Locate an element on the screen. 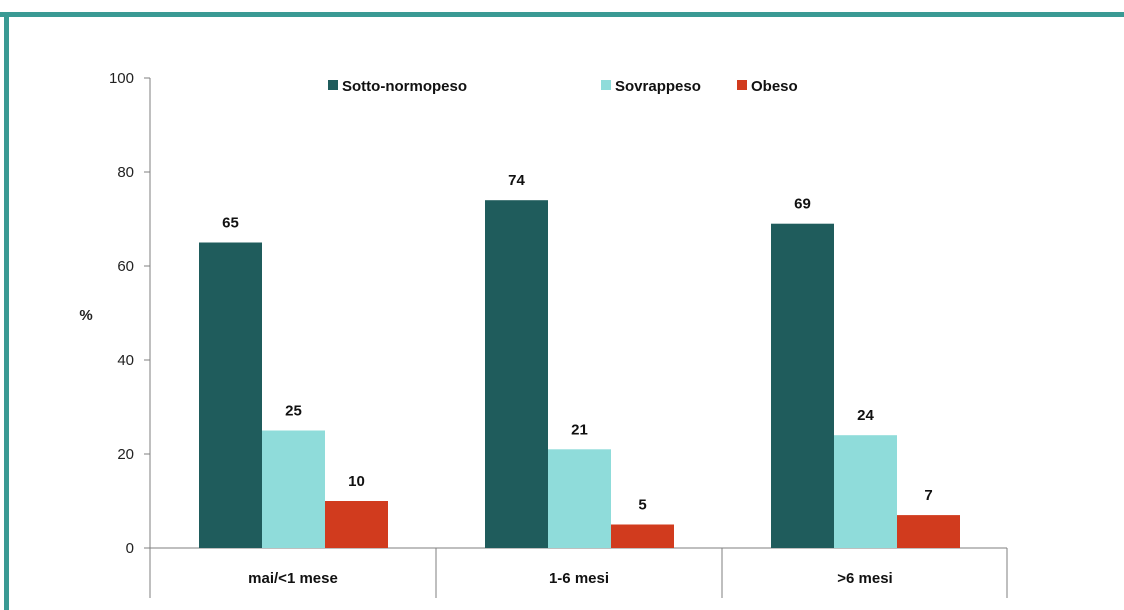 This screenshot has height=610, width=1124. x-tick-label: 1-6 mesi is located at coordinates (579, 578).